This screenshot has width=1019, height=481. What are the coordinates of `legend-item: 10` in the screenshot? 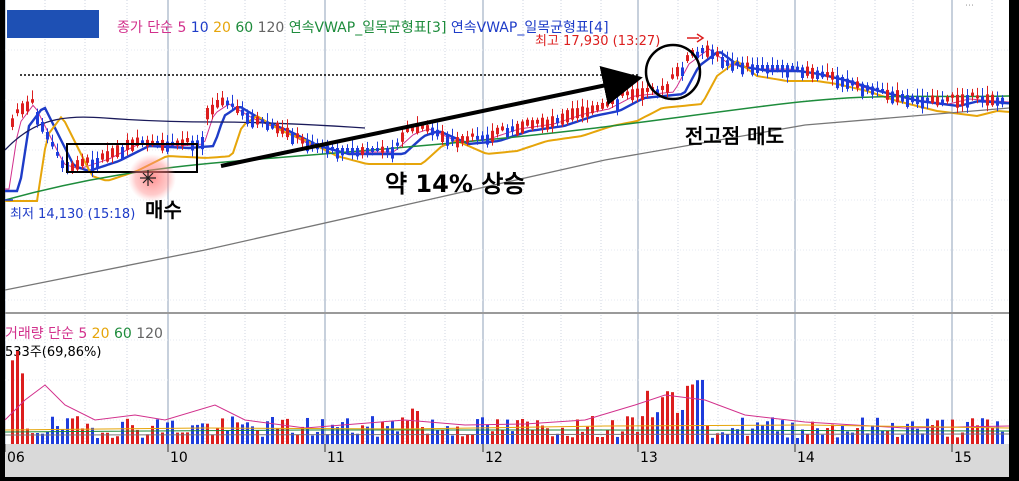 It's located at (202, 28).